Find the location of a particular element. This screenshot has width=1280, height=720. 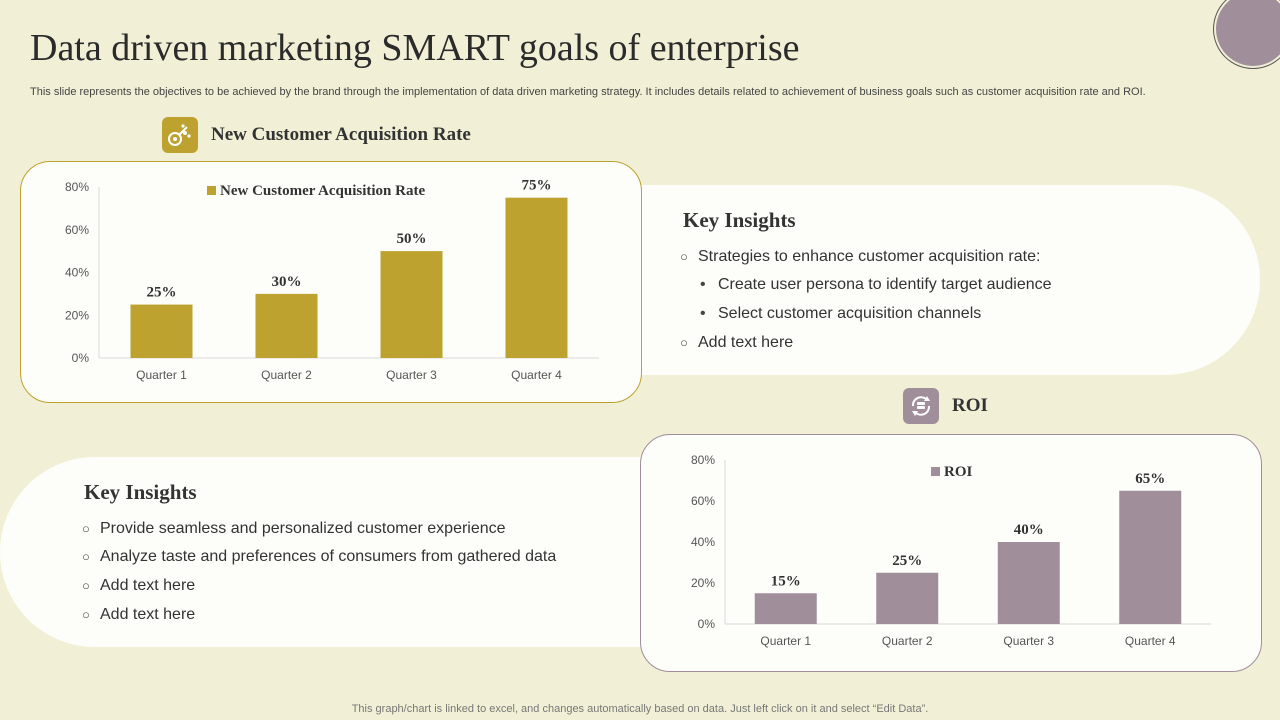

section-header-acquisition: New Customer Acquisition Rate is located at coordinates (316, 135).